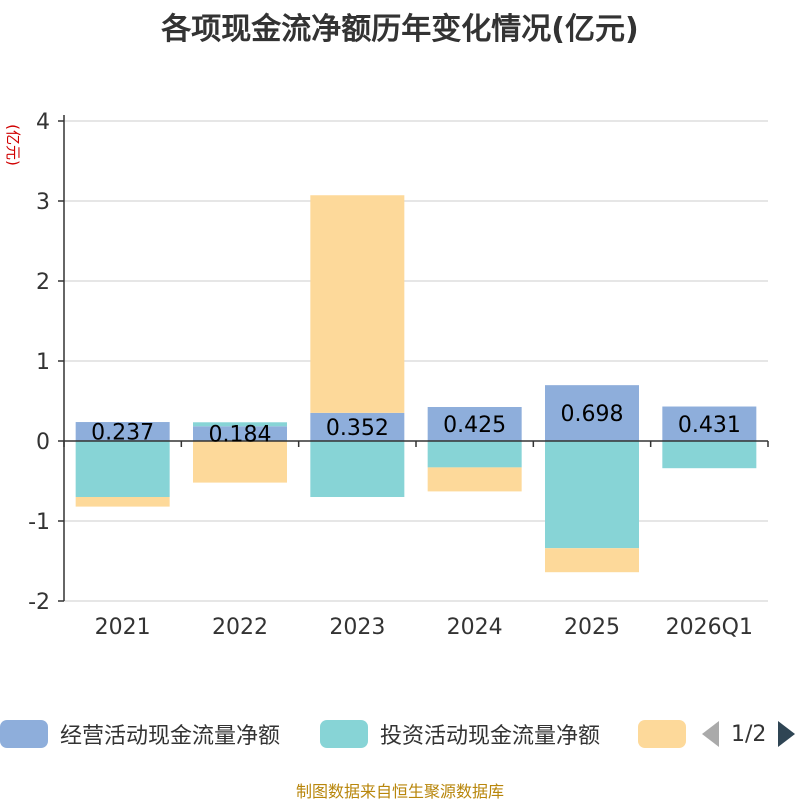 The width and height of the screenshot is (800, 802). What do you see at coordinates (123, 627) in the screenshot?
I see `x-tick-label: 2021` at bounding box center [123, 627].